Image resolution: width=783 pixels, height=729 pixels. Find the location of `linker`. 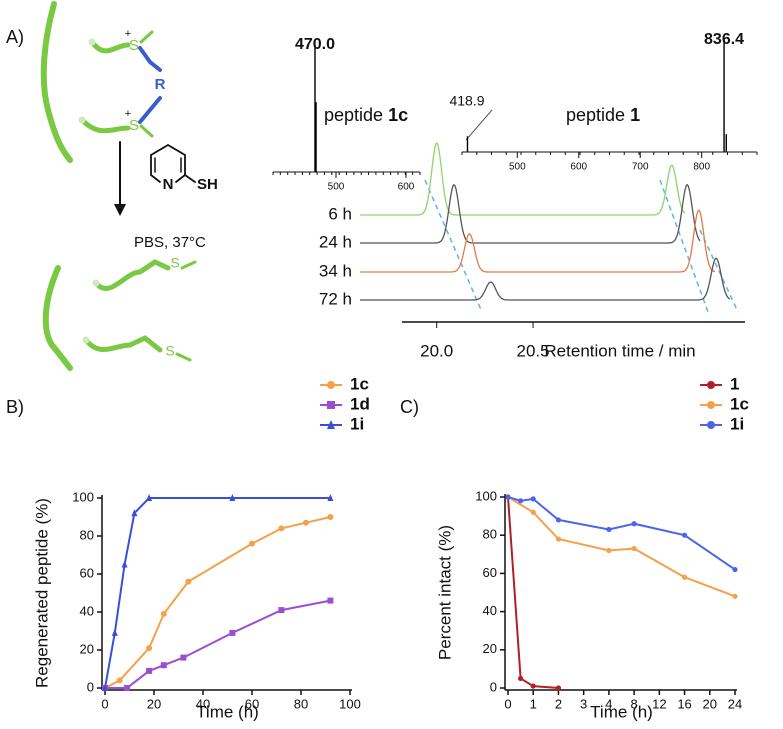

linker is located at coordinates (150, 85).